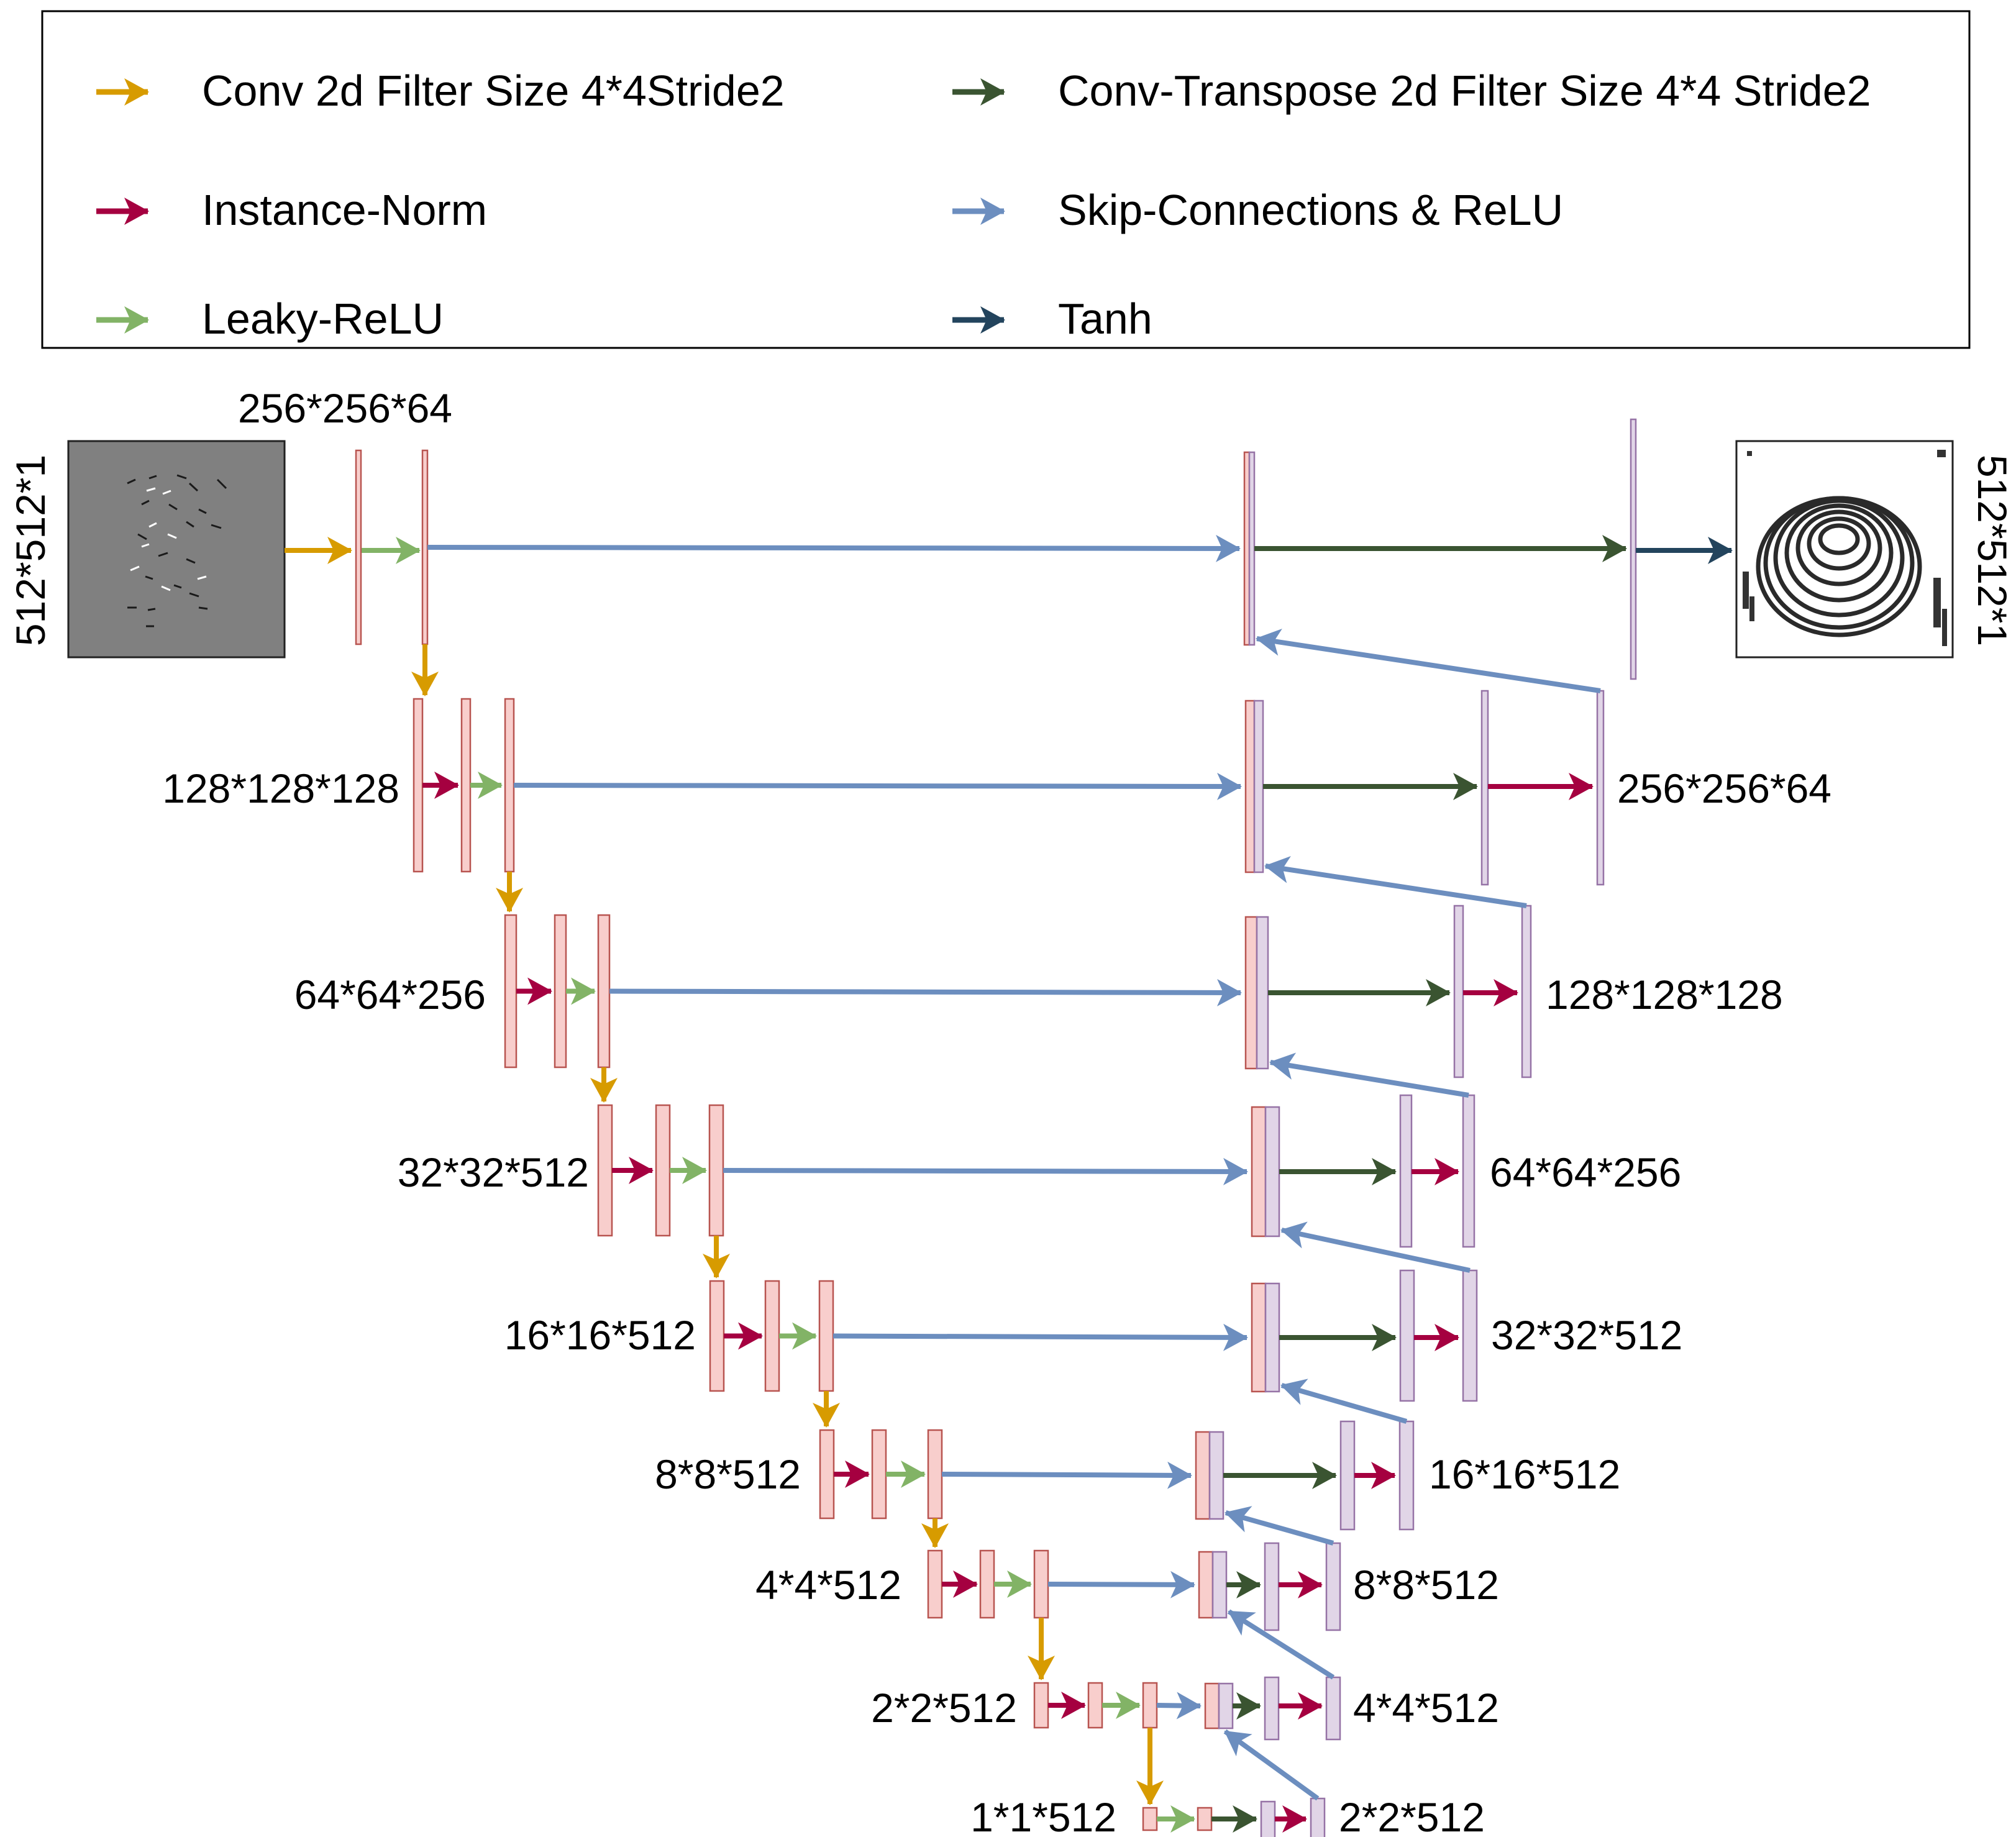  Describe the element at coordinates (728, 1474) in the screenshot. I see `encoder-label-5: 8*8*512` at that location.